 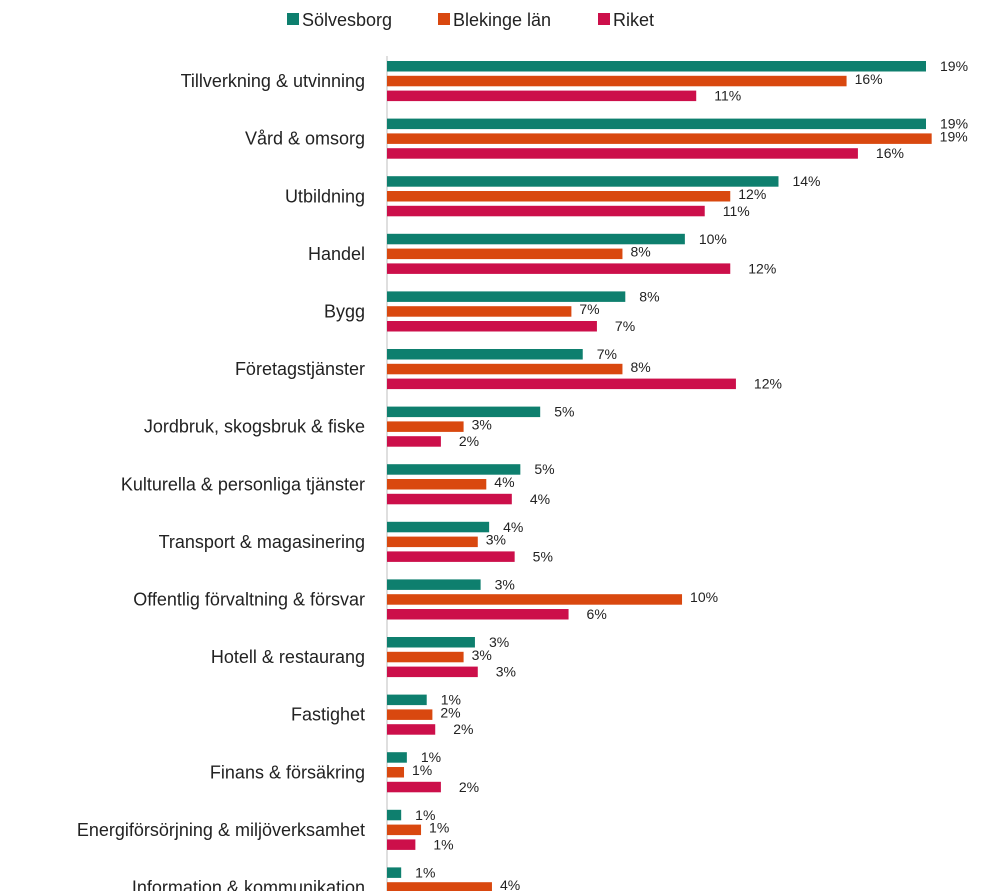 I want to click on value-label-solvesborg-tillverkning-and-utvinning: 19%, so click(x=954, y=66).